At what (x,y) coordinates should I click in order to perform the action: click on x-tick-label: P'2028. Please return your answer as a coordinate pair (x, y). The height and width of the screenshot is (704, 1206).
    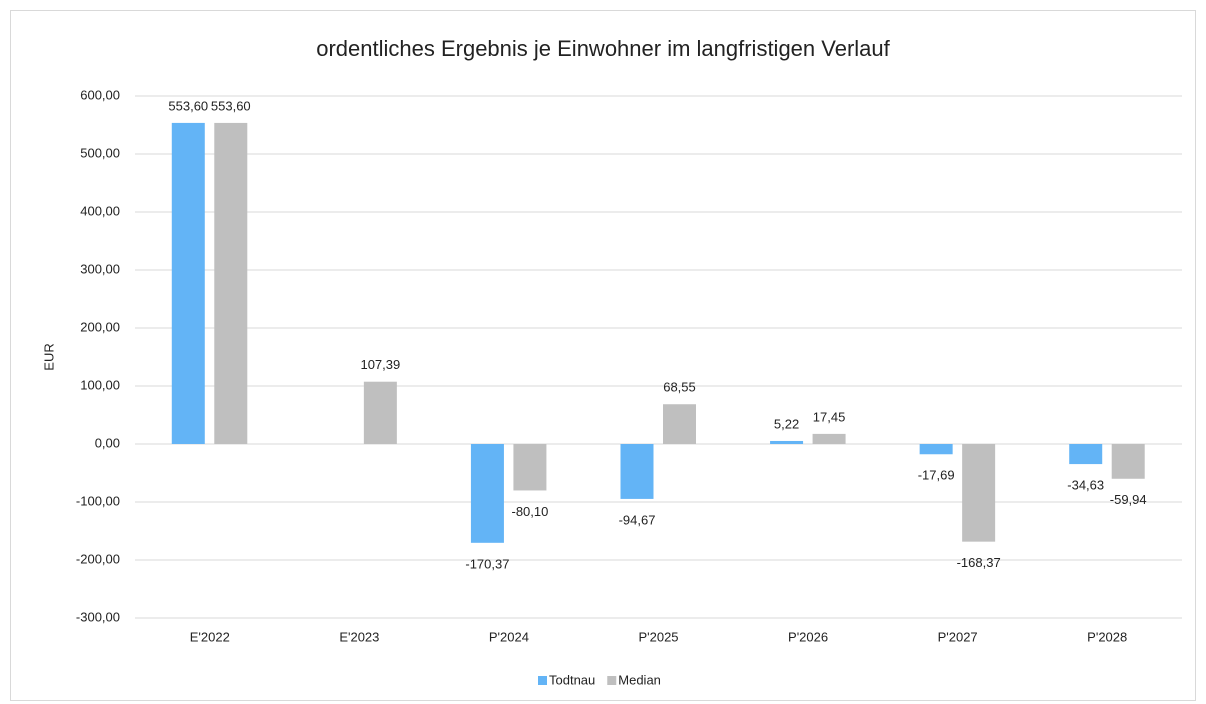
    Looking at the image, I should click on (1107, 636).